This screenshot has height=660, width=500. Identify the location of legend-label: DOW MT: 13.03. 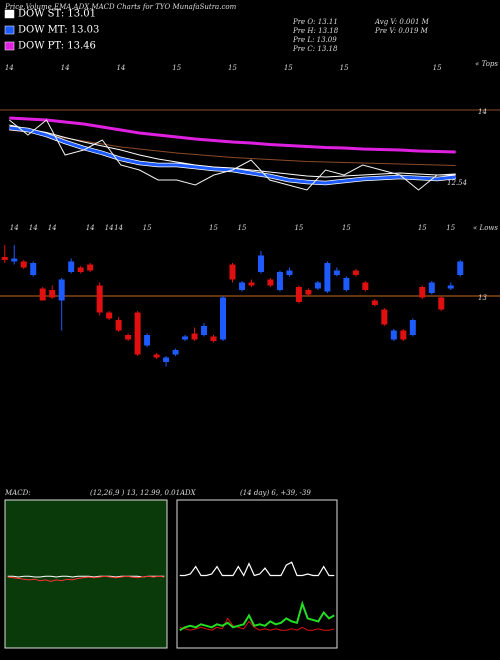
(58, 30).